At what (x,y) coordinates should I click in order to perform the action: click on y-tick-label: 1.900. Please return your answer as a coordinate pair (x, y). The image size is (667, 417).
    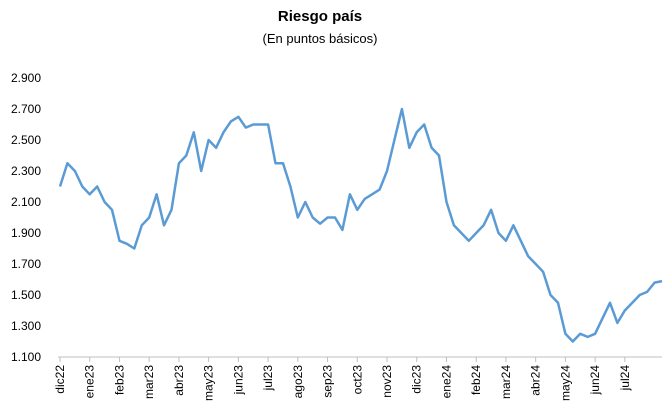
    Looking at the image, I should click on (26, 233).